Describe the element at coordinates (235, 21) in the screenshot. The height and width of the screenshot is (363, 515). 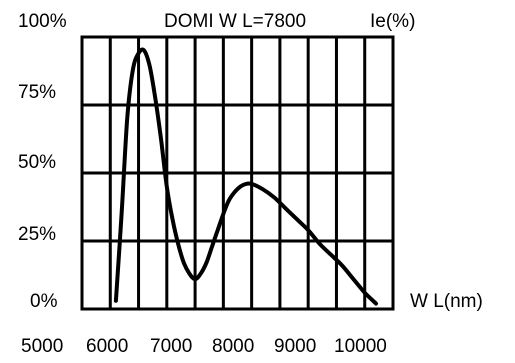
I see `chart-title: DOMI W L=7800` at that location.